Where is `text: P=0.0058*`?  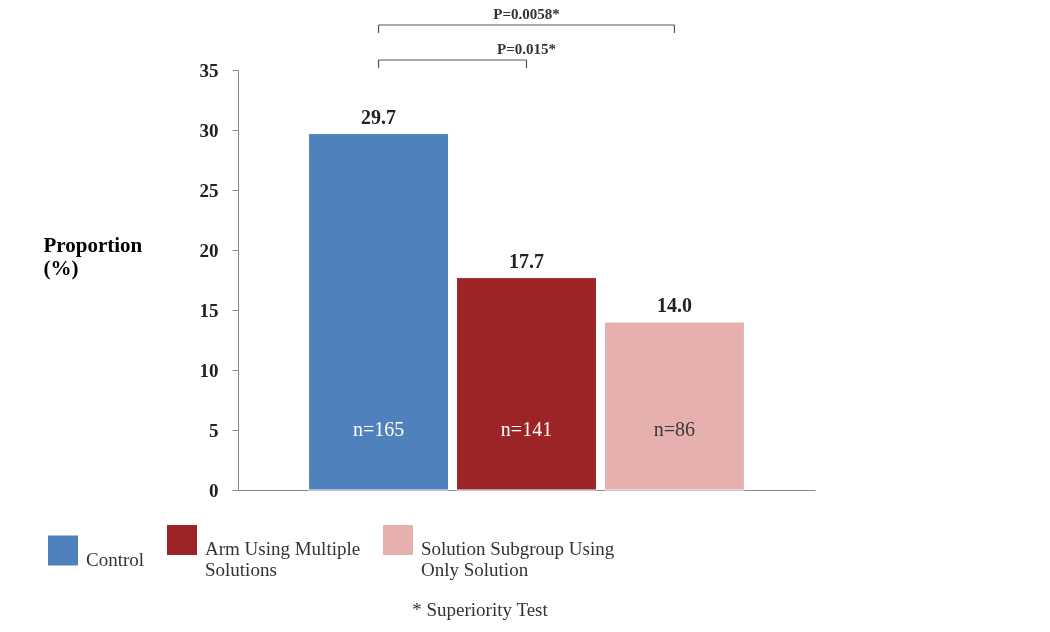 text: P=0.0058* is located at coordinates (526, 14).